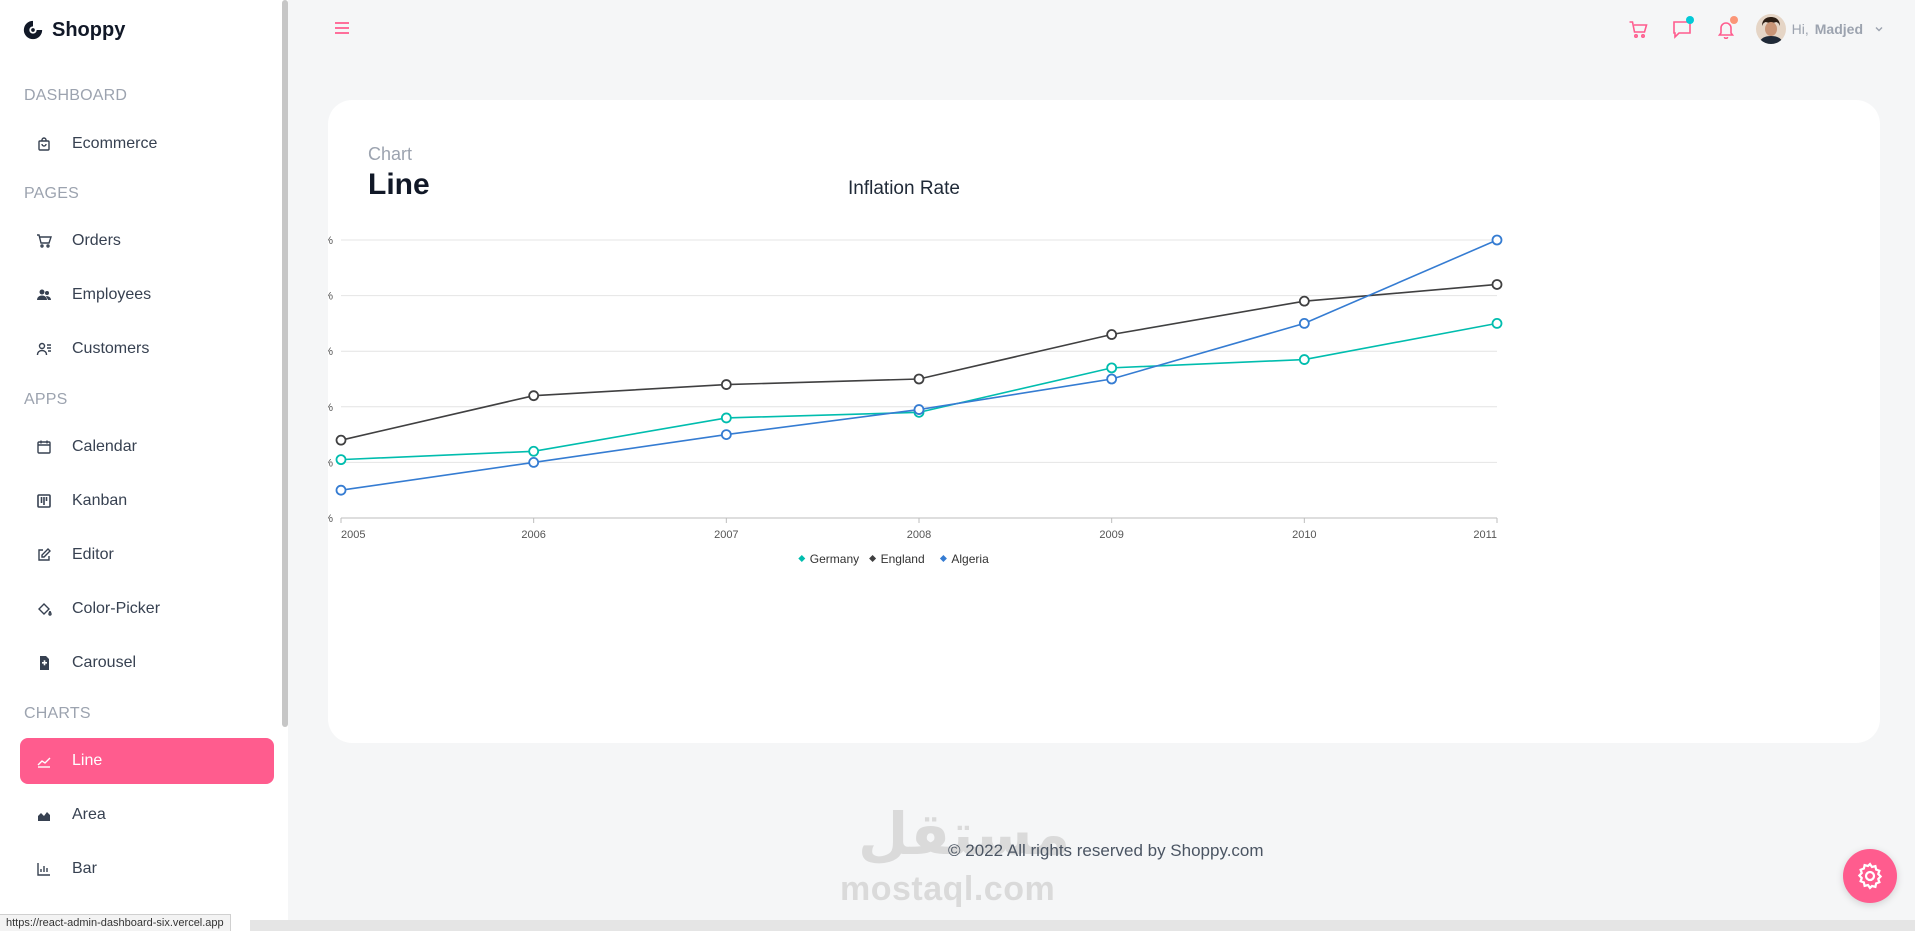 This screenshot has height=931, width=1915. I want to click on sidebar-item-label: Kanban, so click(100, 500).